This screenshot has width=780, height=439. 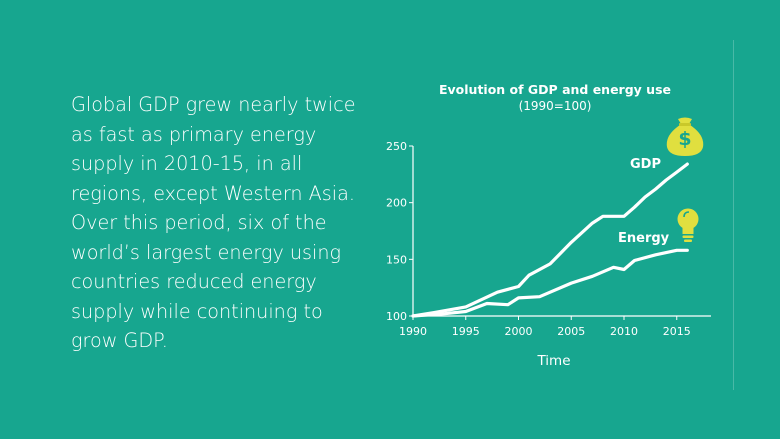 What do you see at coordinates (519, 331) in the screenshot?
I see `x-tick-label: 2000` at bounding box center [519, 331].